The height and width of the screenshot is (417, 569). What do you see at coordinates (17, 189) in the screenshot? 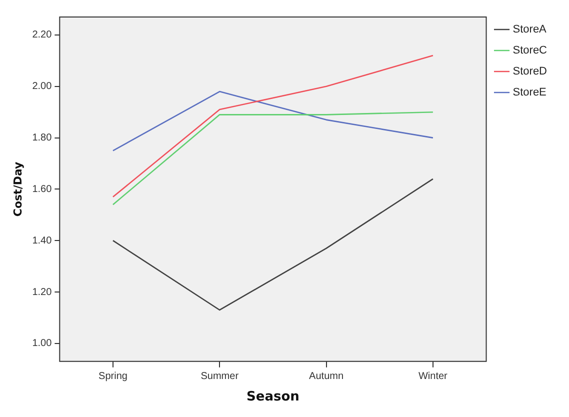
I see `y-axis-title: Cost/Day` at bounding box center [17, 189].